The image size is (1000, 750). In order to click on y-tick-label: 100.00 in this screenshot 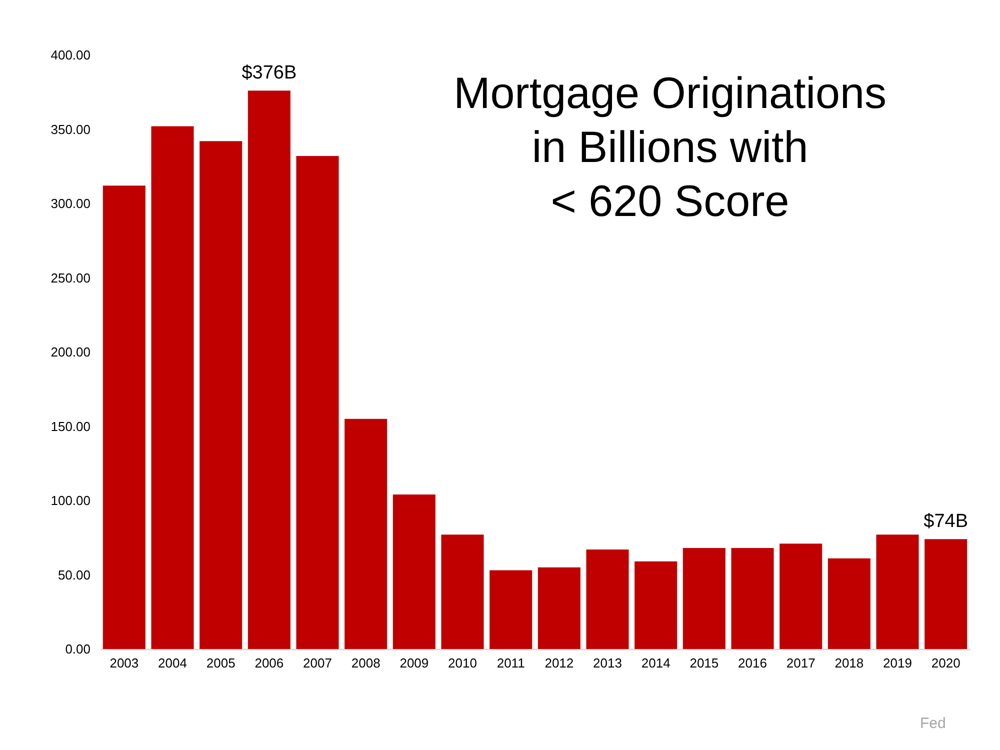, I will do `click(70, 500)`.